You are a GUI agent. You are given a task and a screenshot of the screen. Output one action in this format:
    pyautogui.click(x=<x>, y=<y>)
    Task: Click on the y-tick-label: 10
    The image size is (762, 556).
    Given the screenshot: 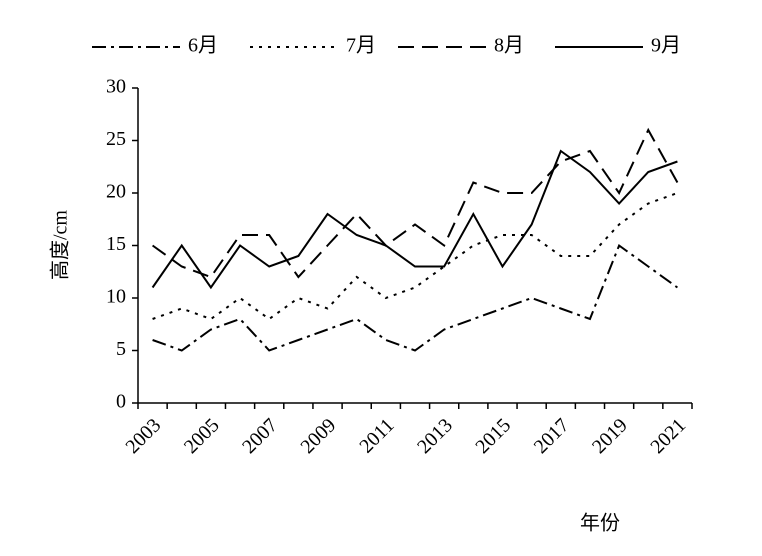 What is the action you would take?
    pyautogui.click(x=116, y=297)
    